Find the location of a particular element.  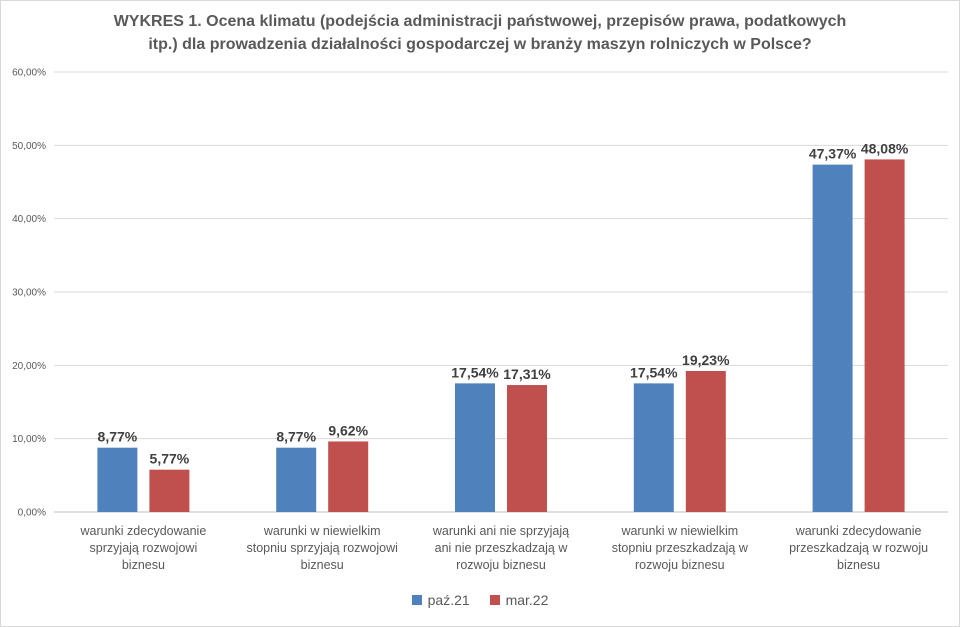

legend-item-mar22: mar.22 is located at coordinates (519, 600).